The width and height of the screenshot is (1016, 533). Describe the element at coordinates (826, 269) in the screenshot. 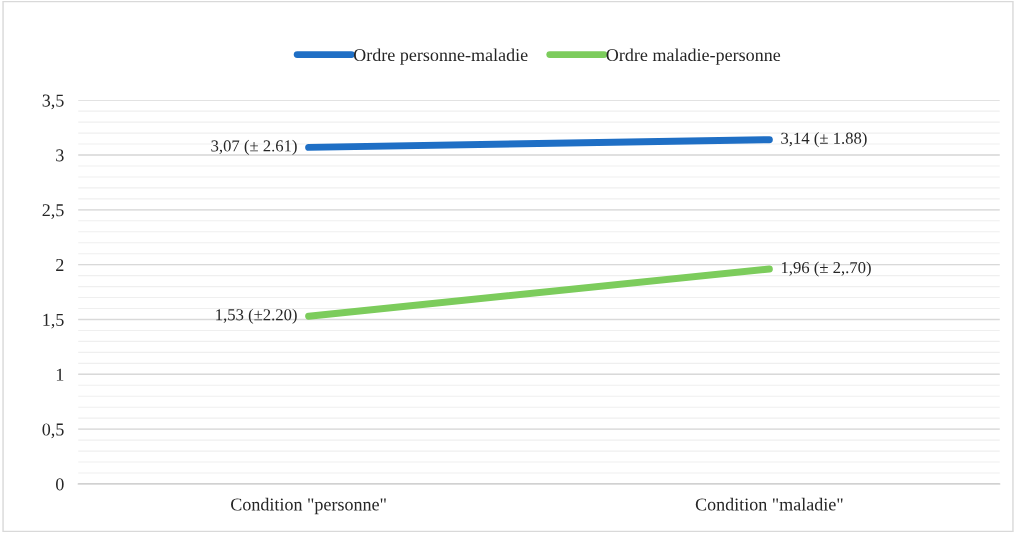

I see `data-label: 1,96 (± 2,.70)` at that location.